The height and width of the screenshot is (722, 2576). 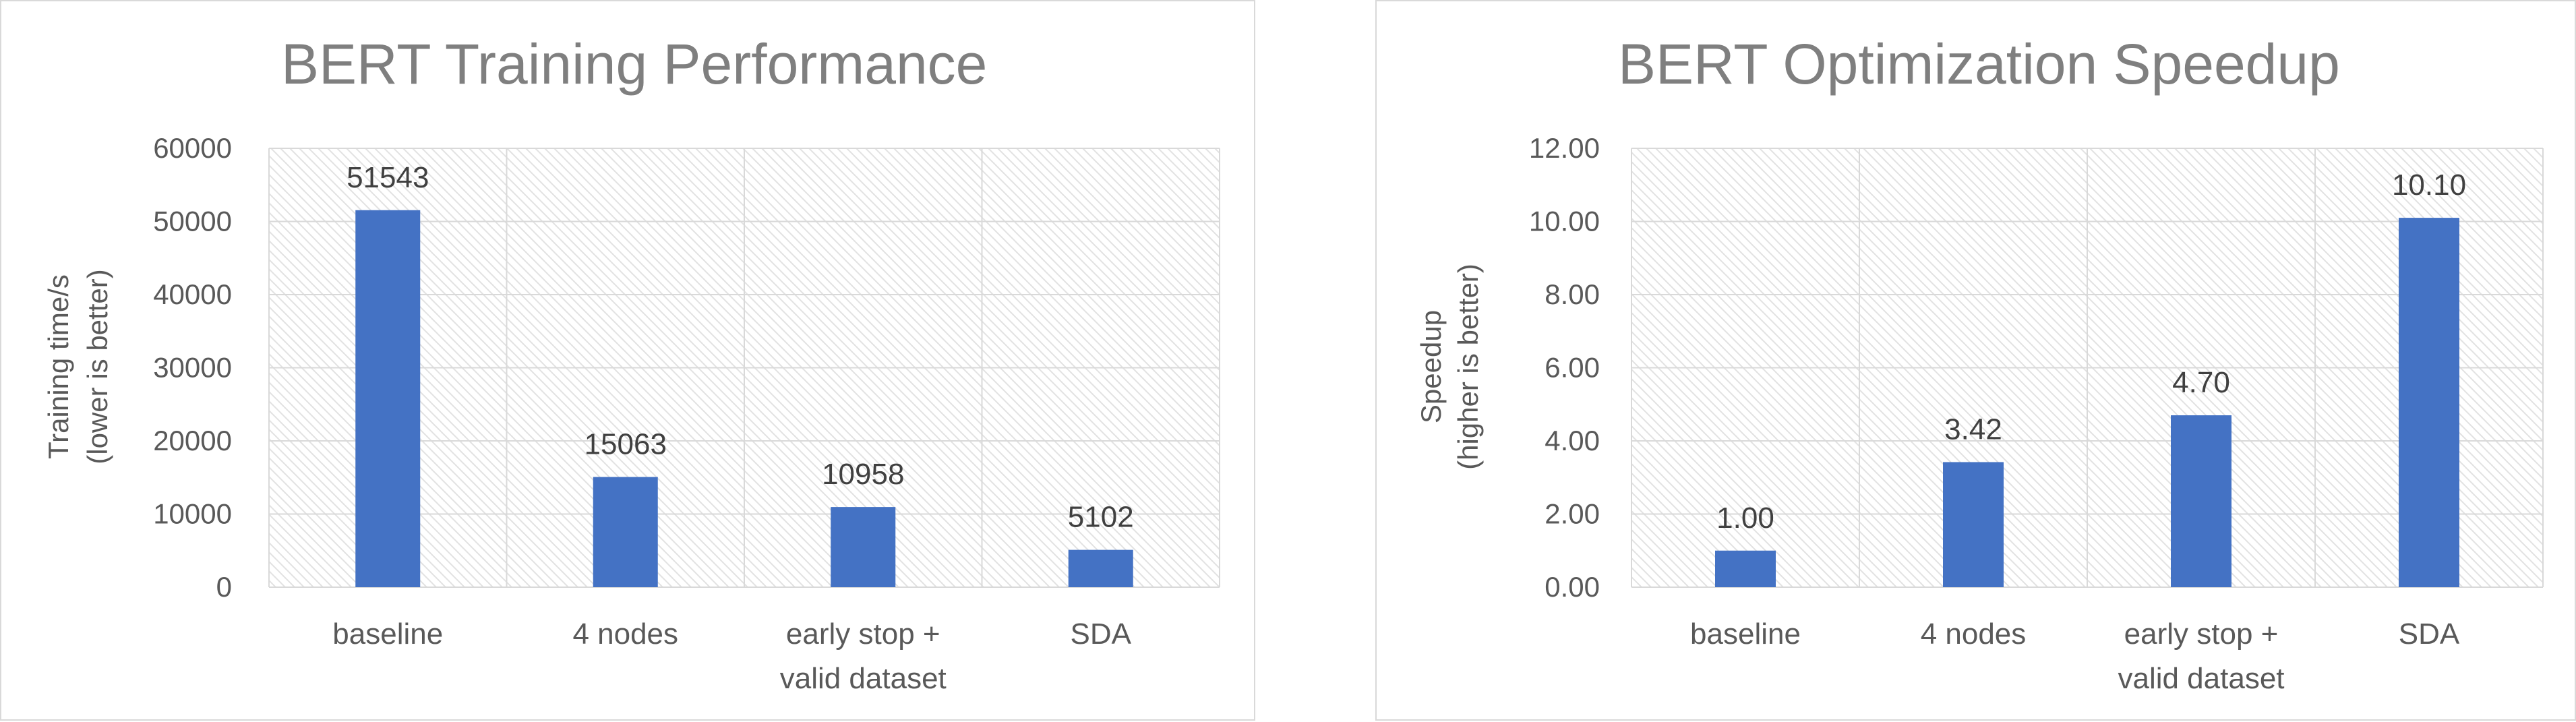 What do you see at coordinates (1431, 366) in the screenshot?
I see `y-axis-label: Speedup` at bounding box center [1431, 366].